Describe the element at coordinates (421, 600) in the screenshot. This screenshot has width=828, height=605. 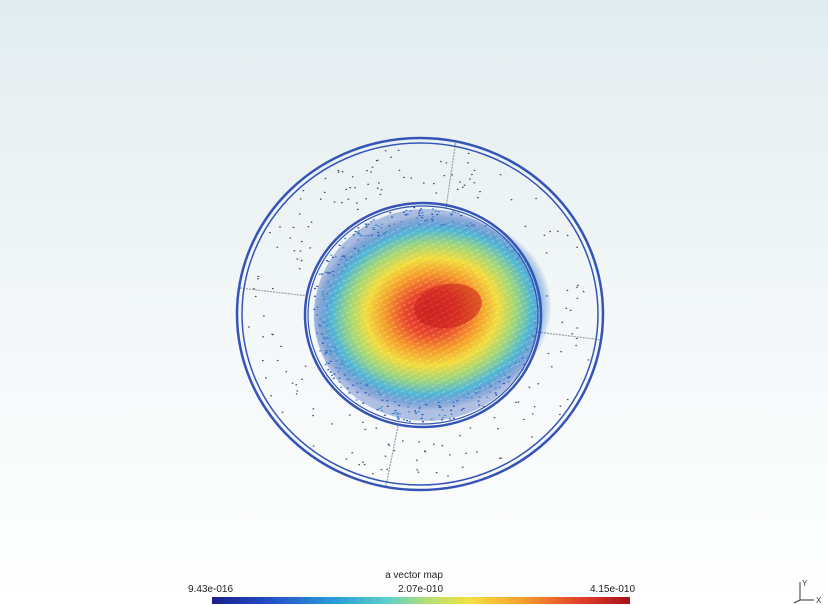
I see `colorbar` at that location.